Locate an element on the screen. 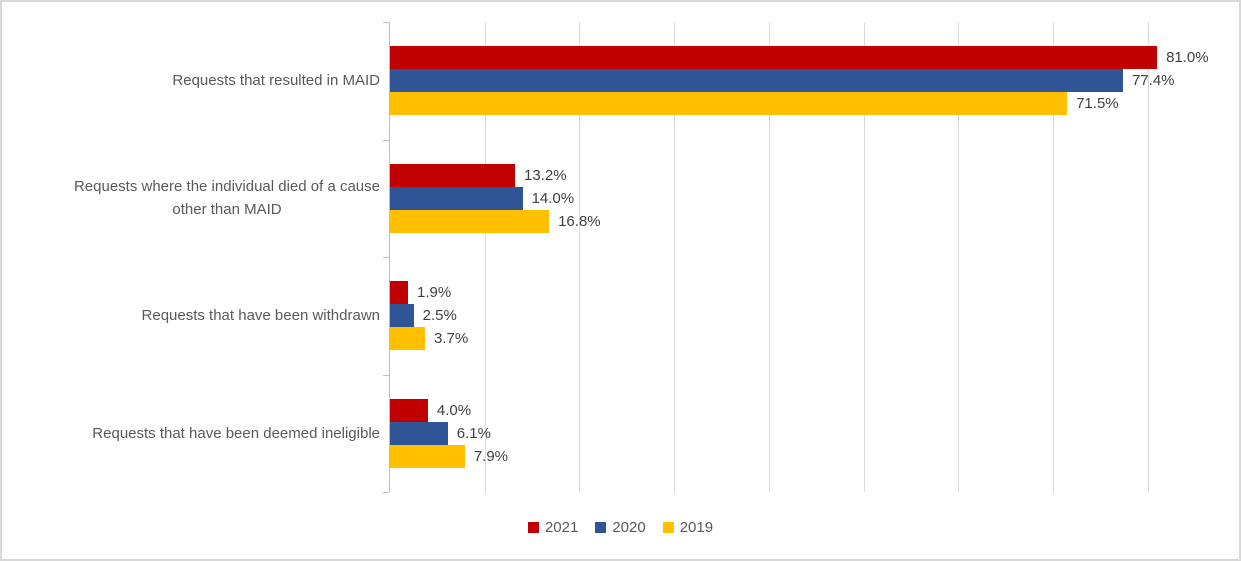  data-label-2021: 81.0% is located at coordinates (1187, 58).